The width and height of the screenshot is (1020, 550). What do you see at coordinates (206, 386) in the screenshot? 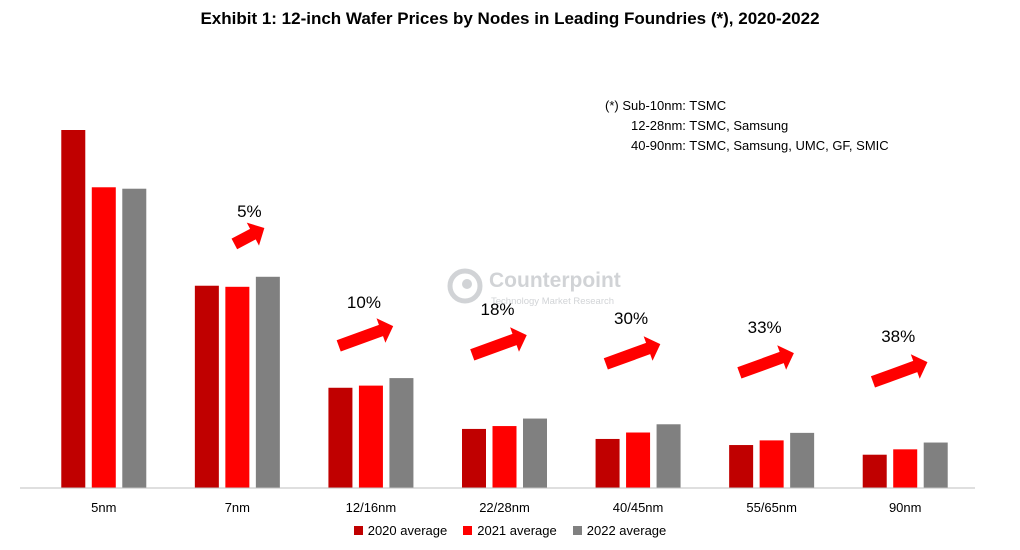
I see `bar-7nm-2020` at bounding box center [206, 386].